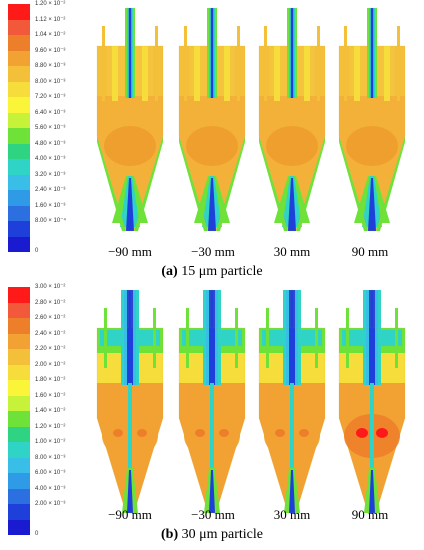 This screenshot has height=550, width=424. What do you see at coordinates (50, 97) in the screenshot?
I see `legend-label: 7.20 × 10⁻³` at bounding box center [50, 97].